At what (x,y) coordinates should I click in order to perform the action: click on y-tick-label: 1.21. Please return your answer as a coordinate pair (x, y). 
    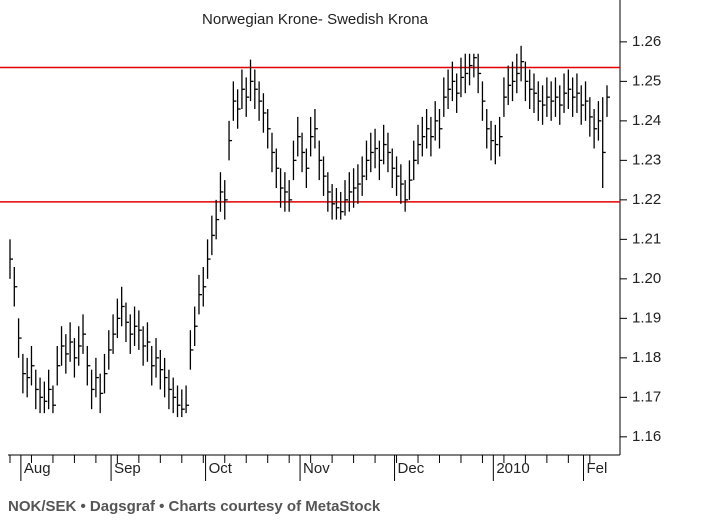
    Looking at the image, I should click on (646, 238).